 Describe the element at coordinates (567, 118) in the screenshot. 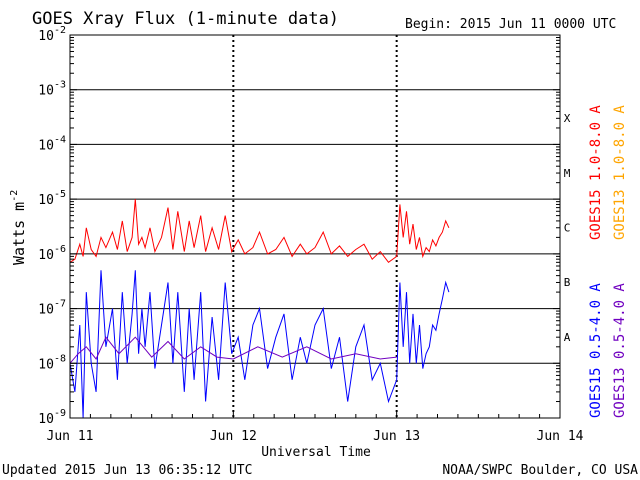

I see `flare-class-X: X` at that location.